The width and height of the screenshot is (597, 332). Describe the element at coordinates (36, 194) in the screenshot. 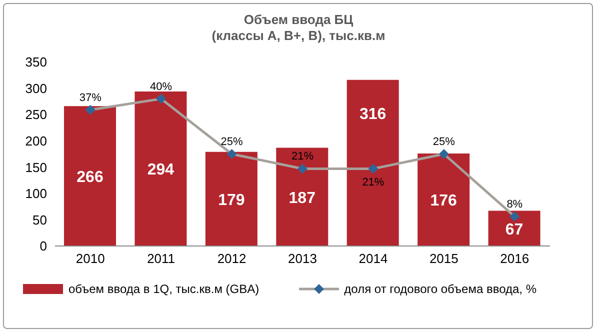

I see `y-tick-label: 100` at that location.